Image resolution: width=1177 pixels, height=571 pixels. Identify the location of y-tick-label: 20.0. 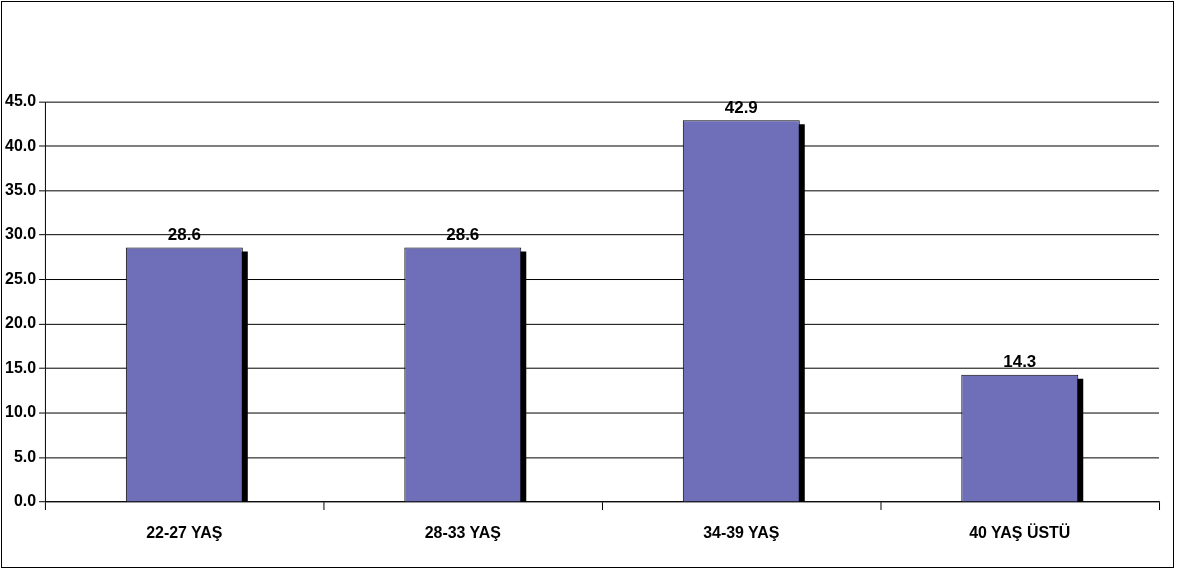
(21, 323).